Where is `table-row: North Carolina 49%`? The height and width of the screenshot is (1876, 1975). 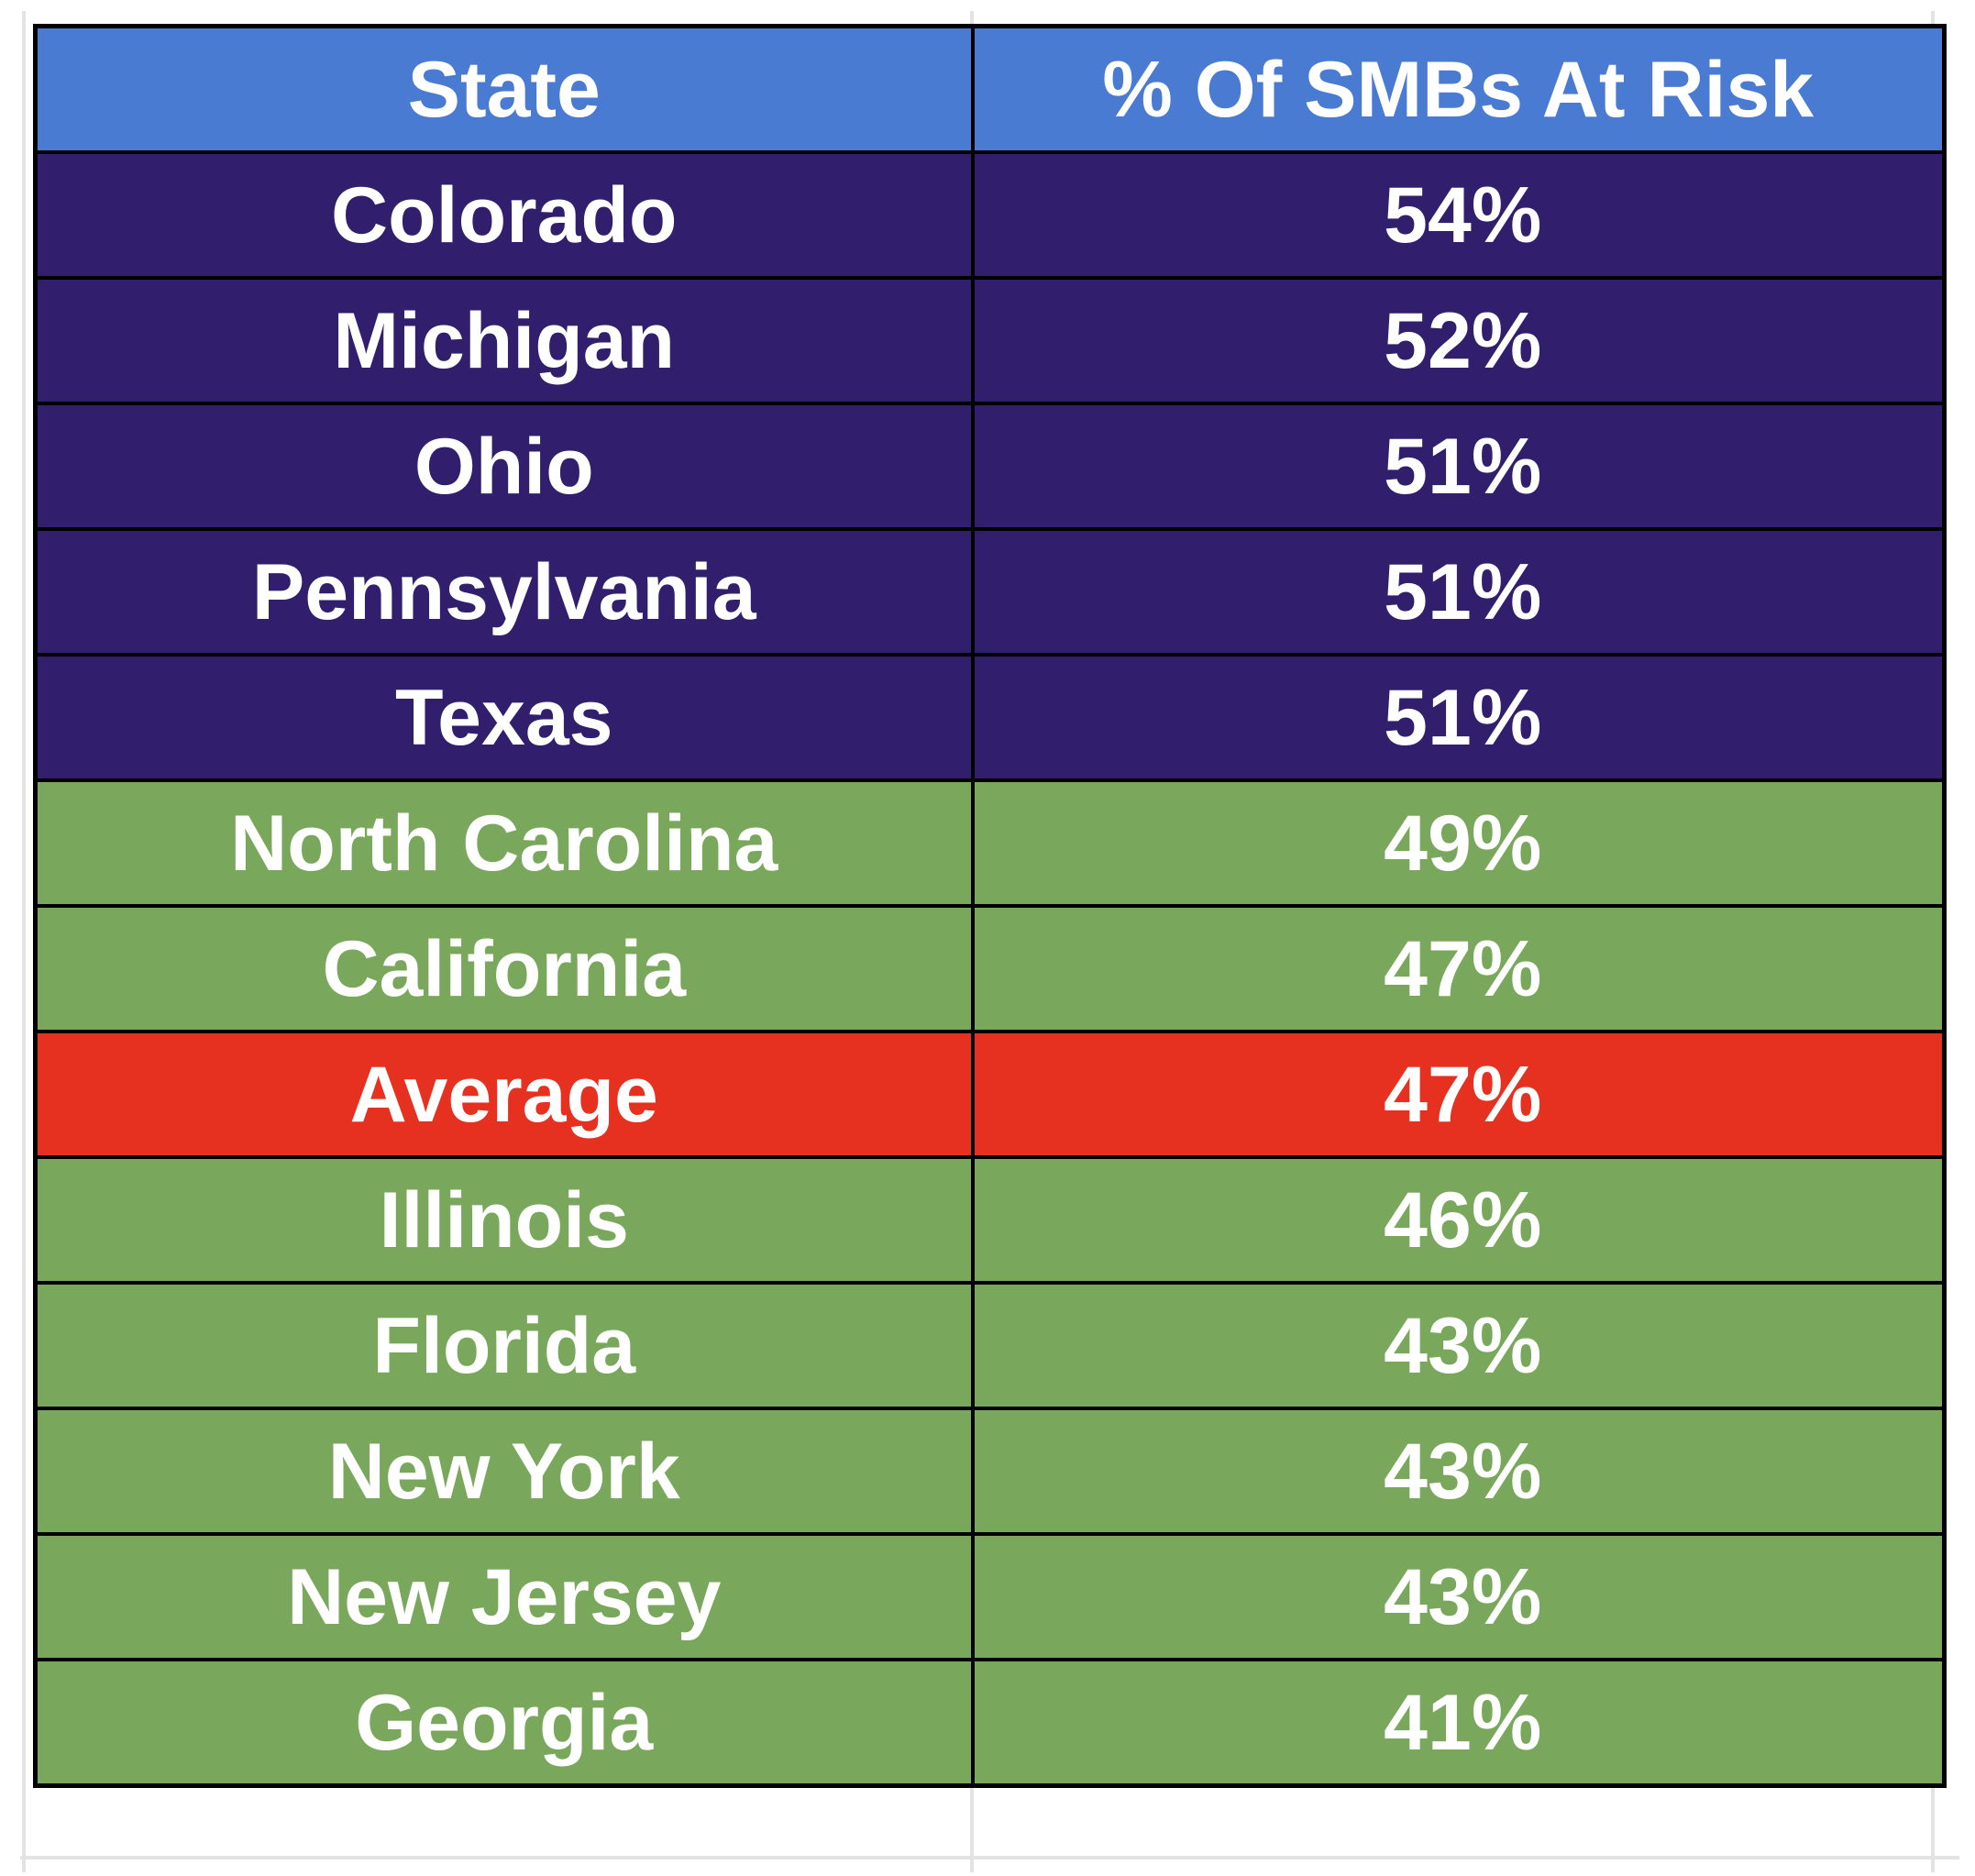 table-row: North Carolina 49% is located at coordinates (990, 843).